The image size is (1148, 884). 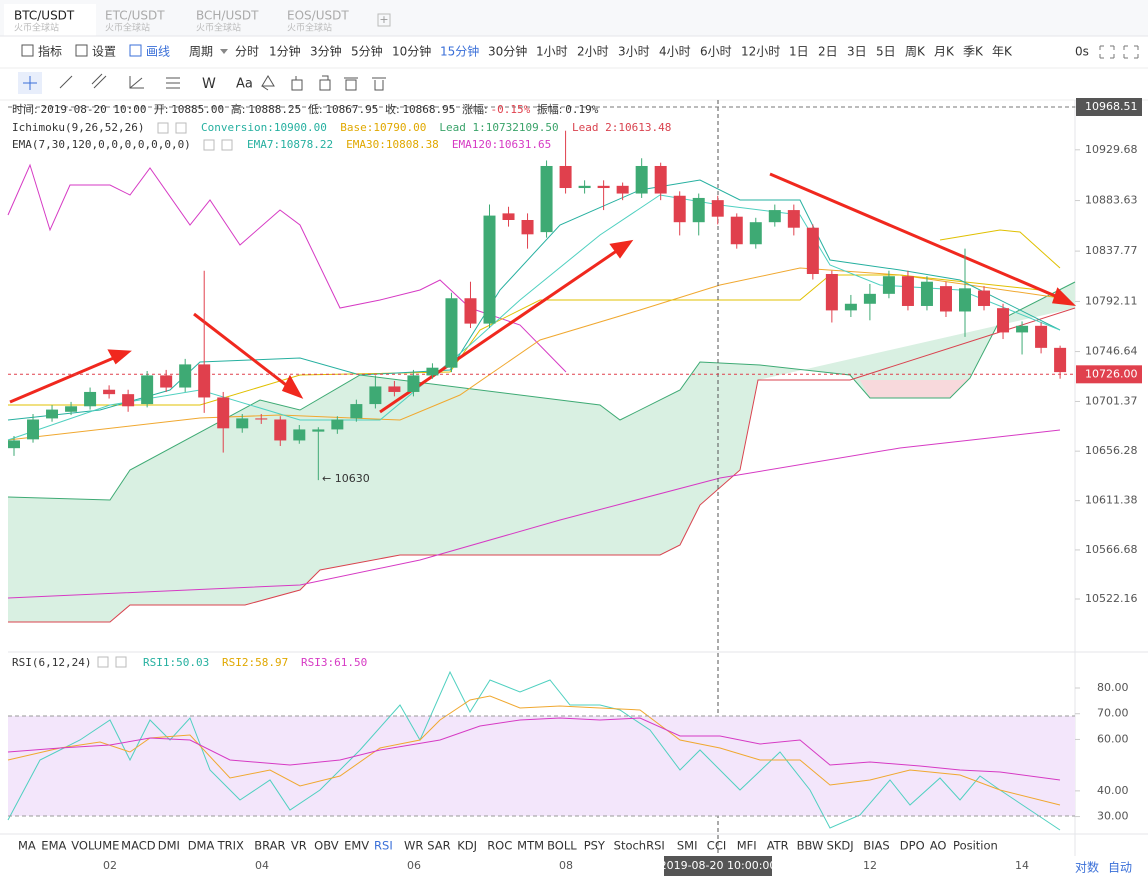 I want to click on period: 10分钟, so click(x=411, y=51).